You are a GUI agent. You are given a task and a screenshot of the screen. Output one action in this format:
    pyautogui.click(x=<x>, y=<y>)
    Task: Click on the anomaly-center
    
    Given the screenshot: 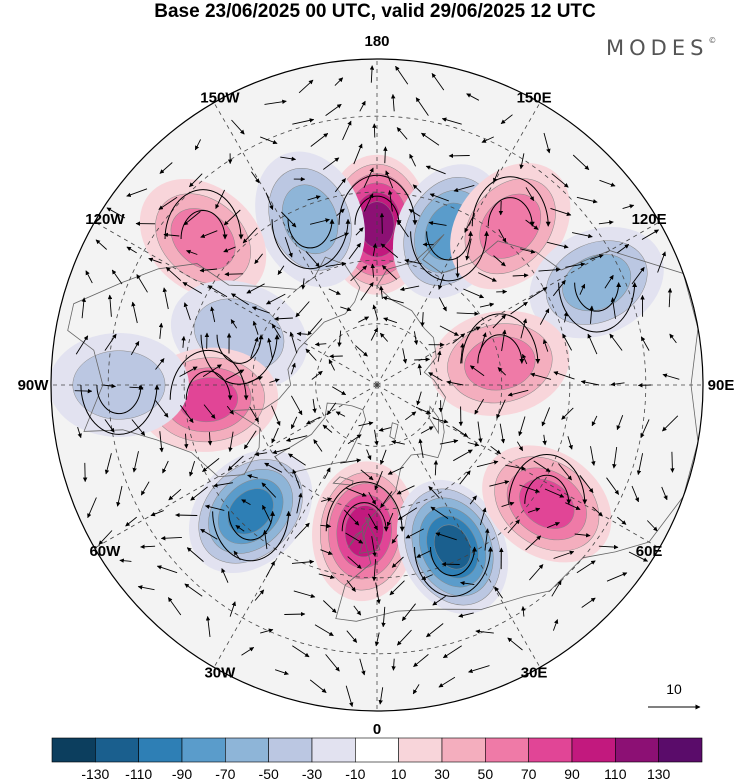 What is the action you would take?
    pyautogui.click(x=203, y=239)
    